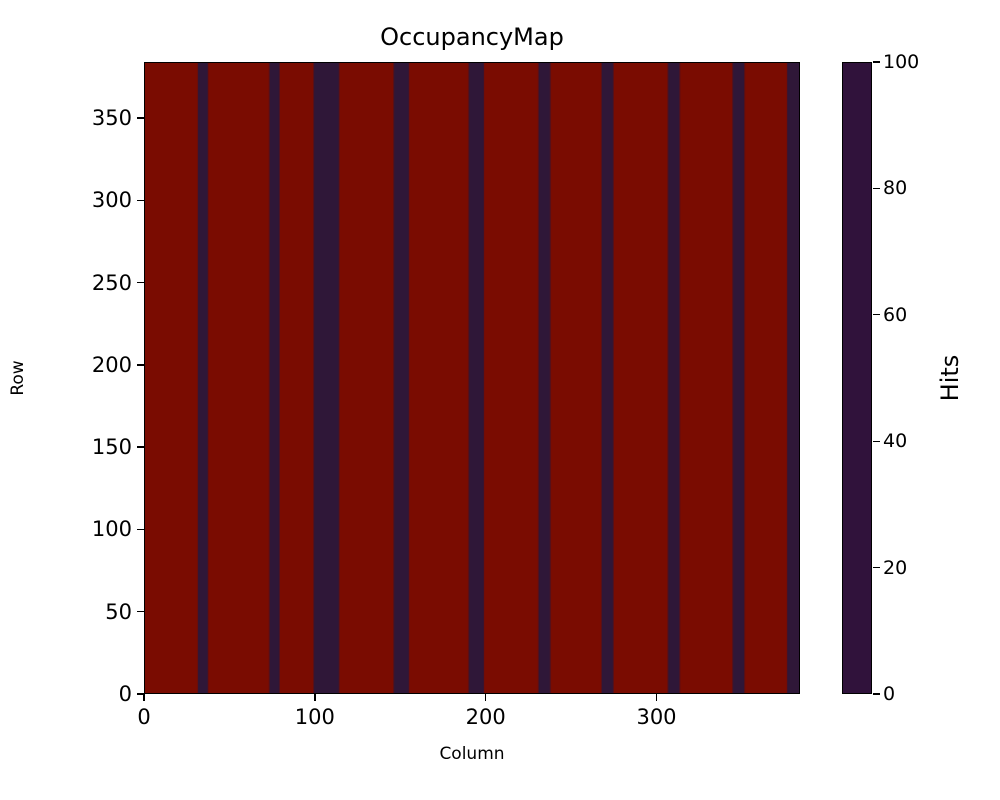 This screenshot has width=1000, height=800. I want to click on x-tick-label: 300, so click(656, 717).